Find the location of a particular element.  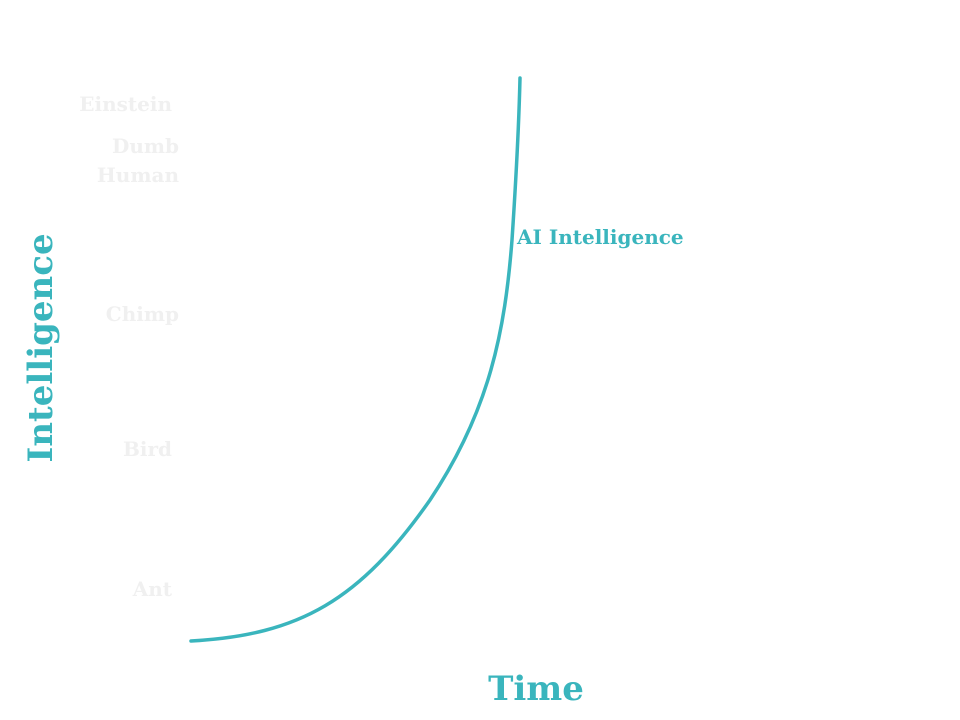

y-tick-label-bird: Bird is located at coordinates (147, 449).